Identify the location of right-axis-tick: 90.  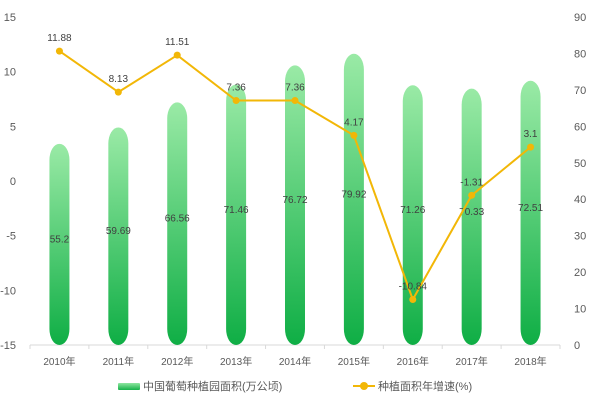
(580, 18).